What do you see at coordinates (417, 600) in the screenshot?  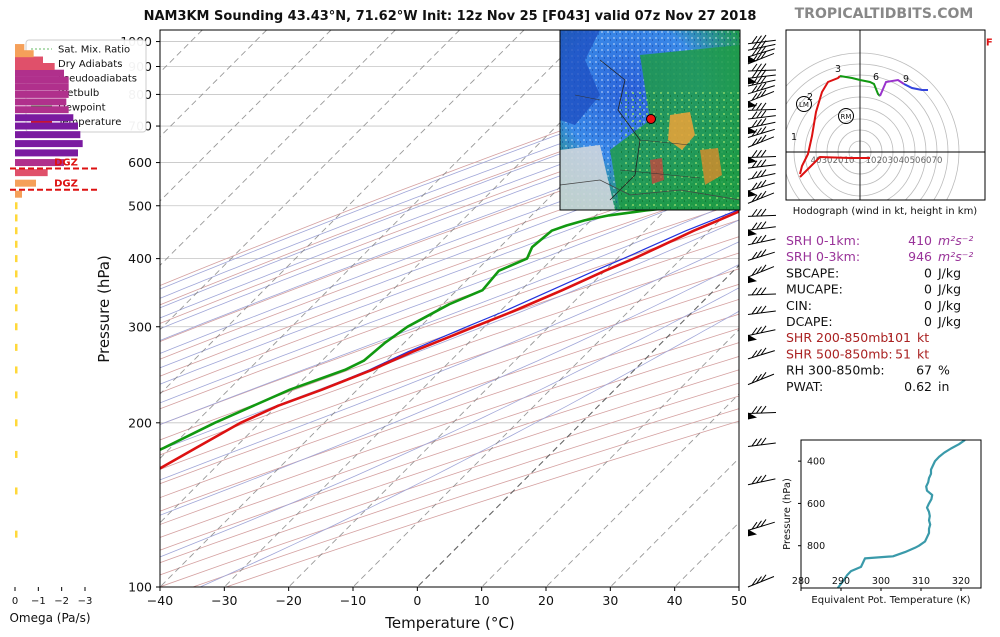 I see `x-tick-label: 0` at bounding box center [417, 600].